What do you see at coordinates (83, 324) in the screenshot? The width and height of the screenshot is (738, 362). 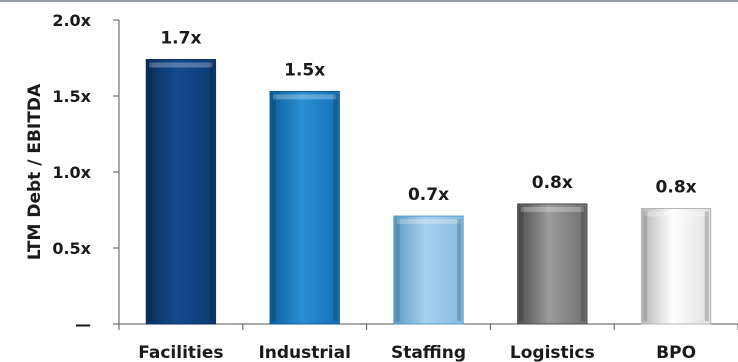 I see `y-tick-label: —` at bounding box center [83, 324].